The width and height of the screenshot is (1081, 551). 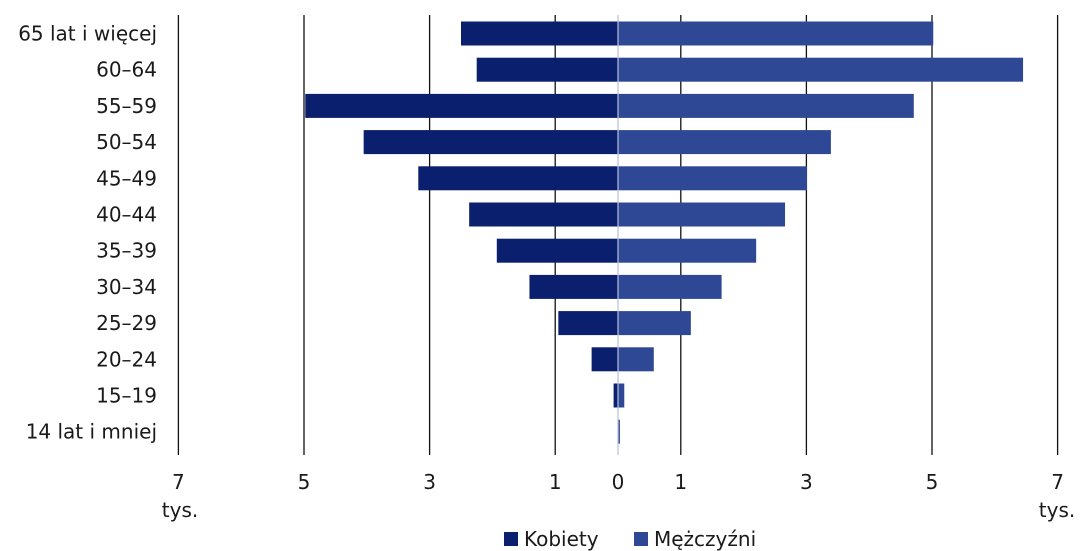 What do you see at coordinates (630, 539) in the screenshot?
I see `legend: Kobiety Mężczyźni` at bounding box center [630, 539].